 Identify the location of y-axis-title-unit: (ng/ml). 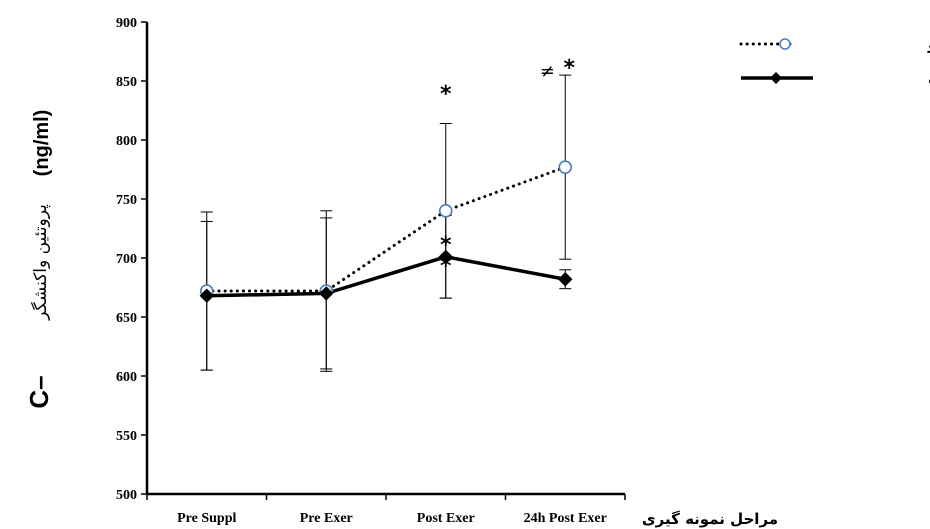
(42, 143).